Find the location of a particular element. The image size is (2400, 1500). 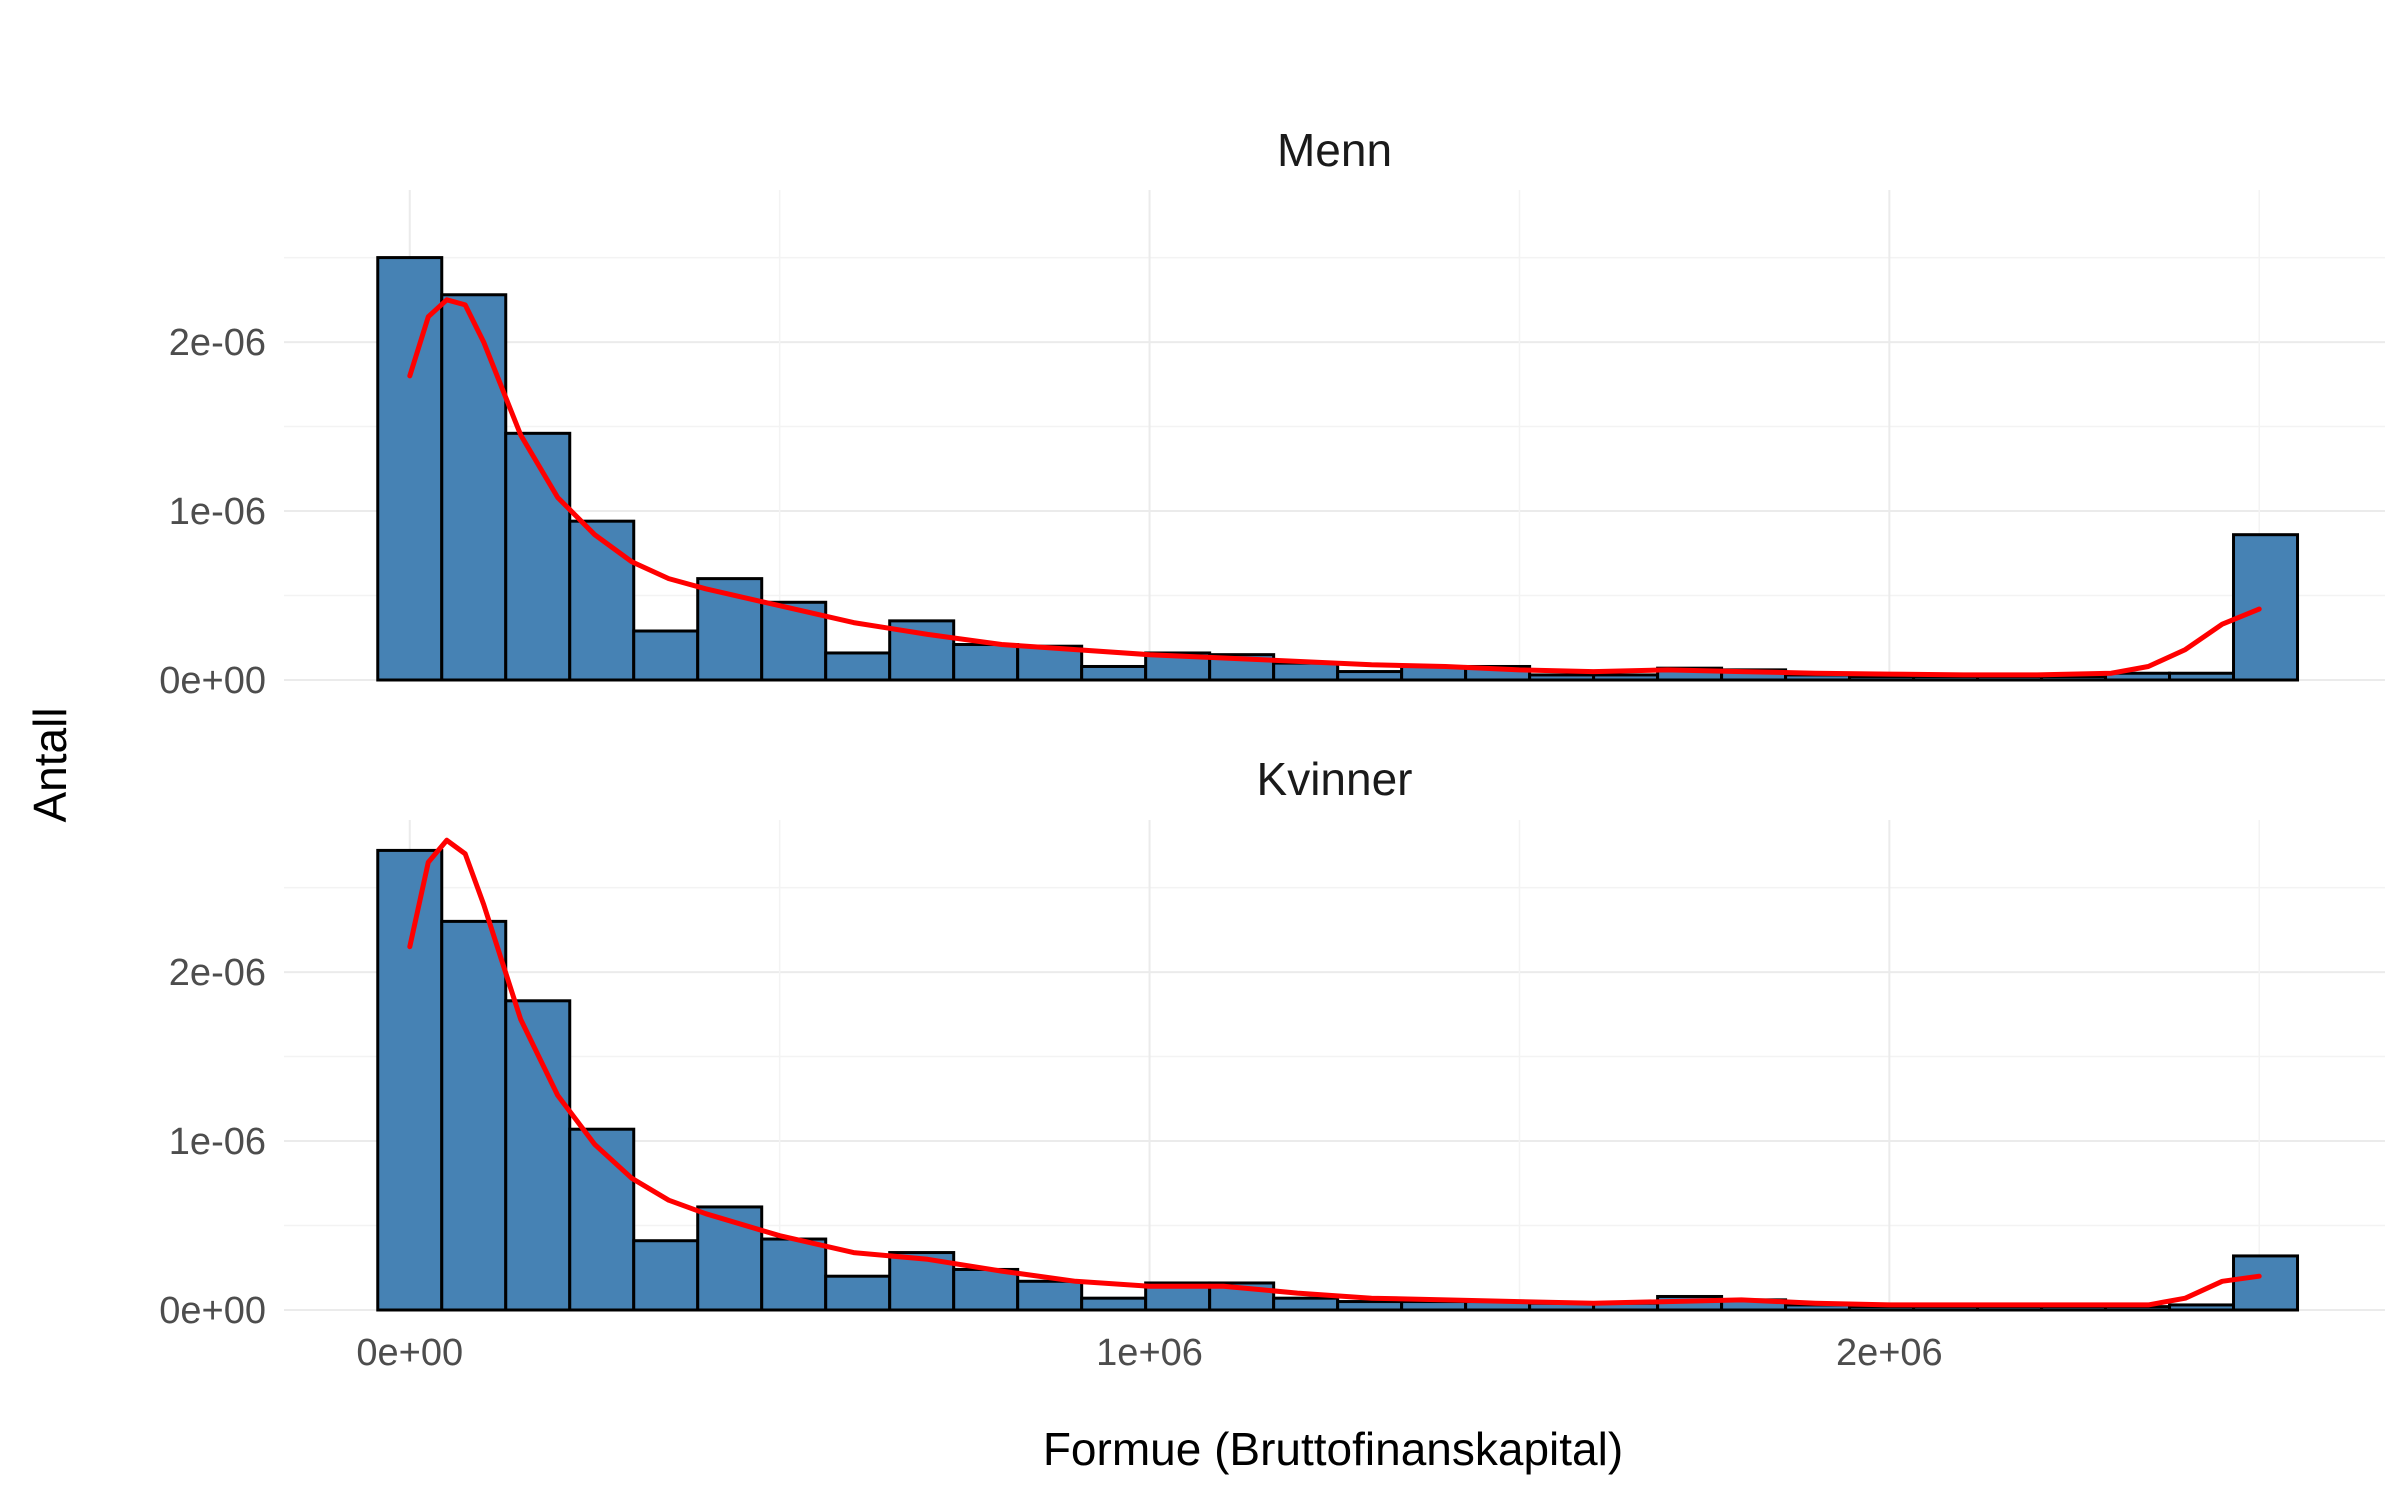

y-axis-title: Antall is located at coordinates (50, 764).